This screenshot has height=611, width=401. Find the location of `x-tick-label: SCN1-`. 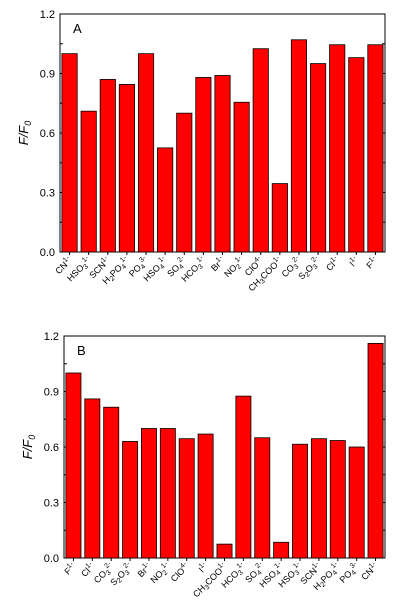

x-tick-label: SCN1- is located at coordinates (100, 267).